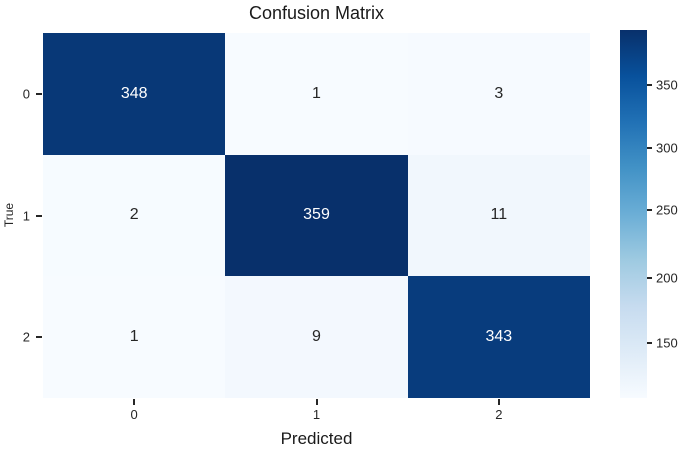  What do you see at coordinates (134, 215) in the screenshot?
I see `heatmap-cell-1-0: 2` at bounding box center [134, 215].